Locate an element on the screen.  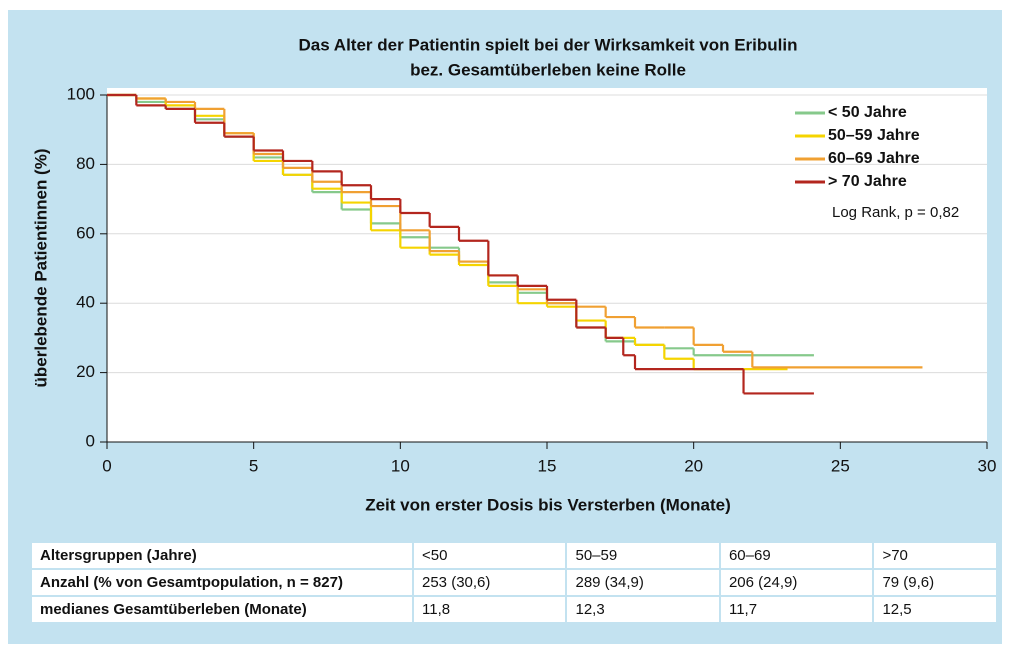
y-tick-label: 20 is located at coordinates (85, 371).